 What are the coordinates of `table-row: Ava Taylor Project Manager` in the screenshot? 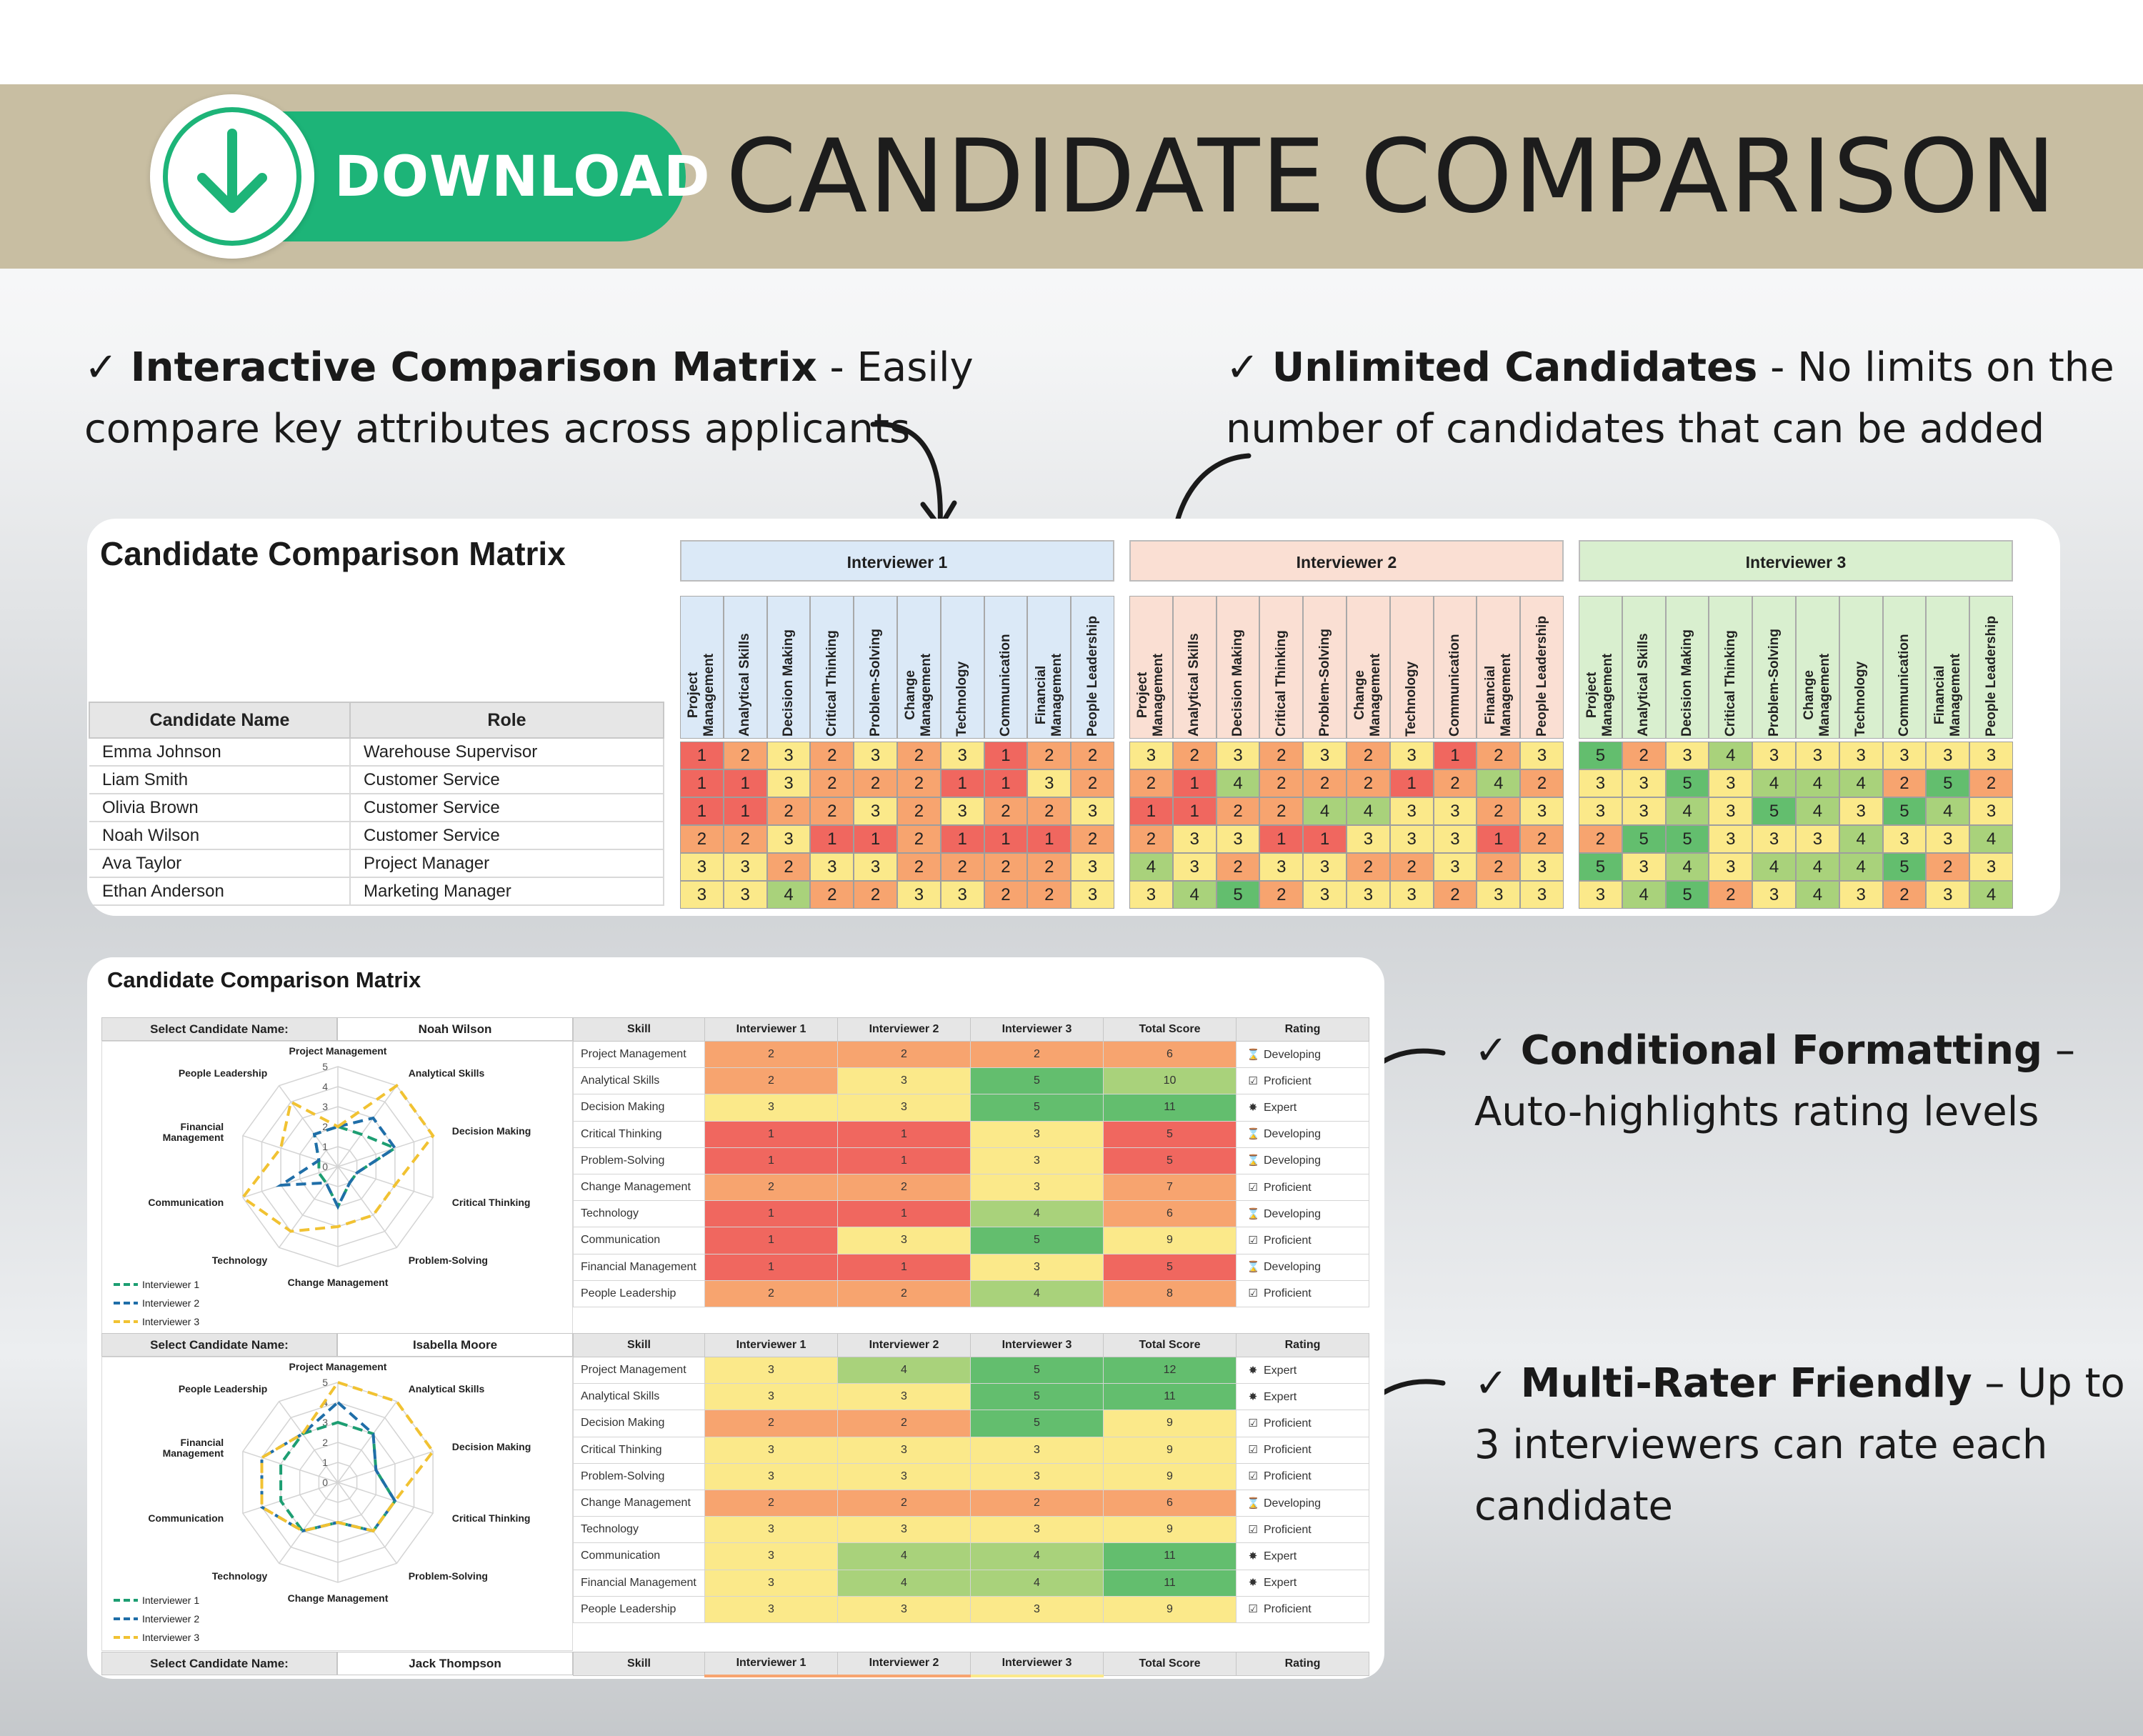 It's located at (377, 863).